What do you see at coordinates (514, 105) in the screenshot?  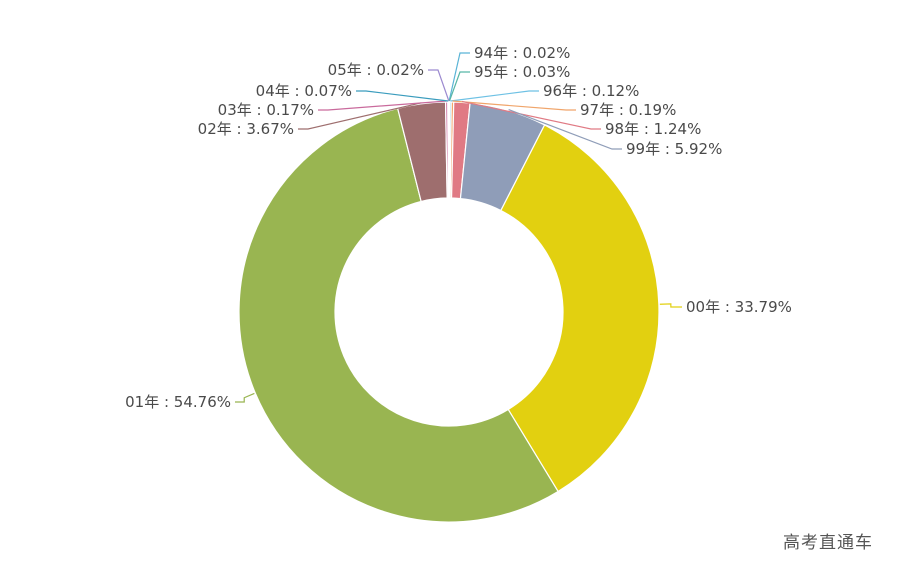 I see `leader-line-97年` at bounding box center [514, 105].